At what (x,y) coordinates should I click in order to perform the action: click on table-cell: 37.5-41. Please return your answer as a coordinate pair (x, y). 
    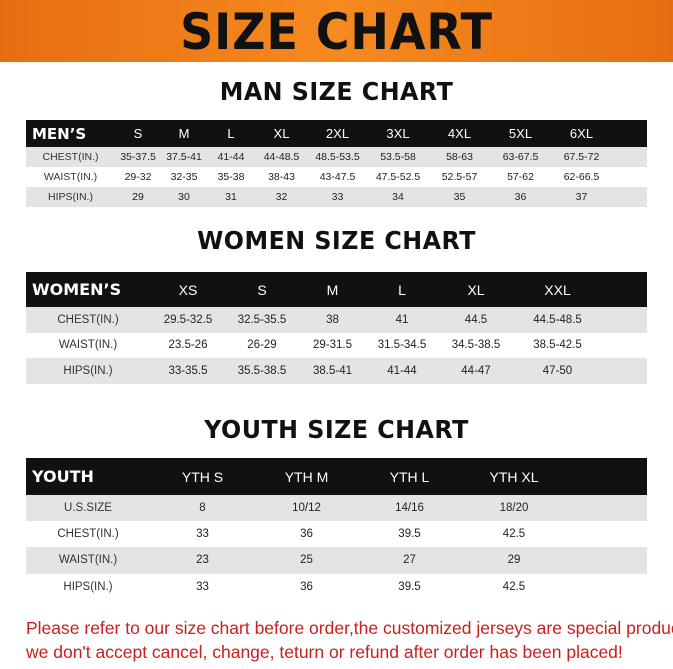
    Looking at the image, I should click on (184, 157).